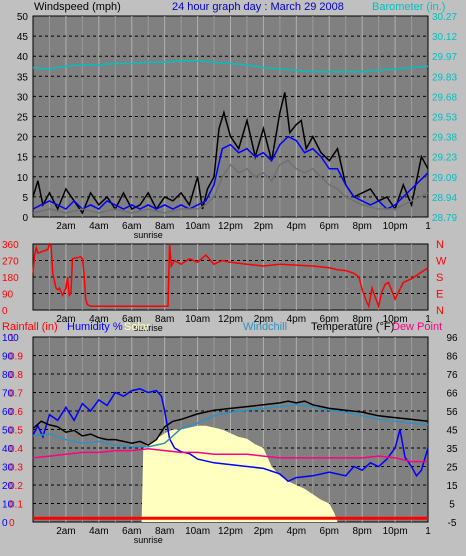  What do you see at coordinates (352, 327) in the screenshot?
I see `legend-temperature: Temperature (°F)` at bounding box center [352, 327].